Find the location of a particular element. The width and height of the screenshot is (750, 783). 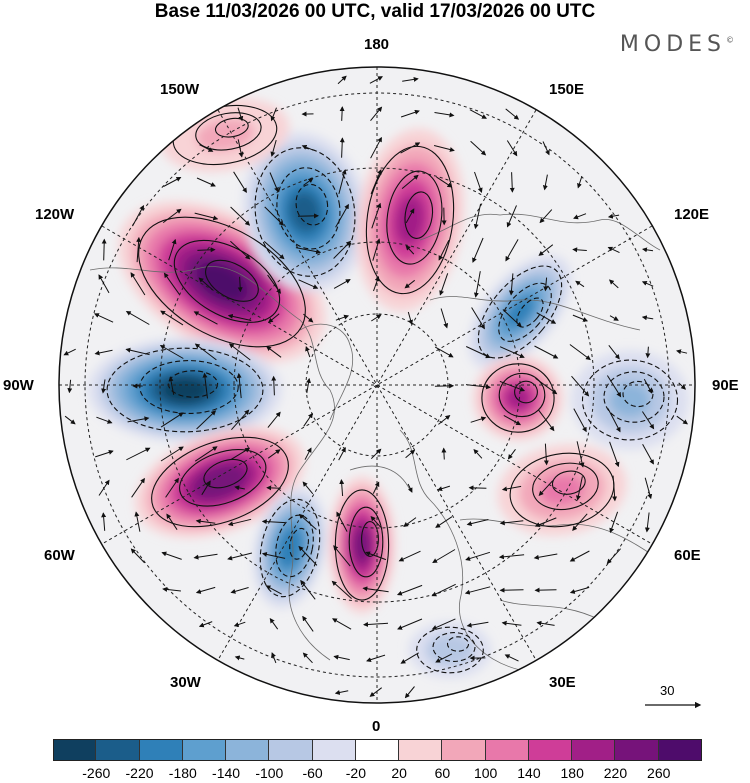

height-contour-neg-150w is located at coordinates (308, 208).